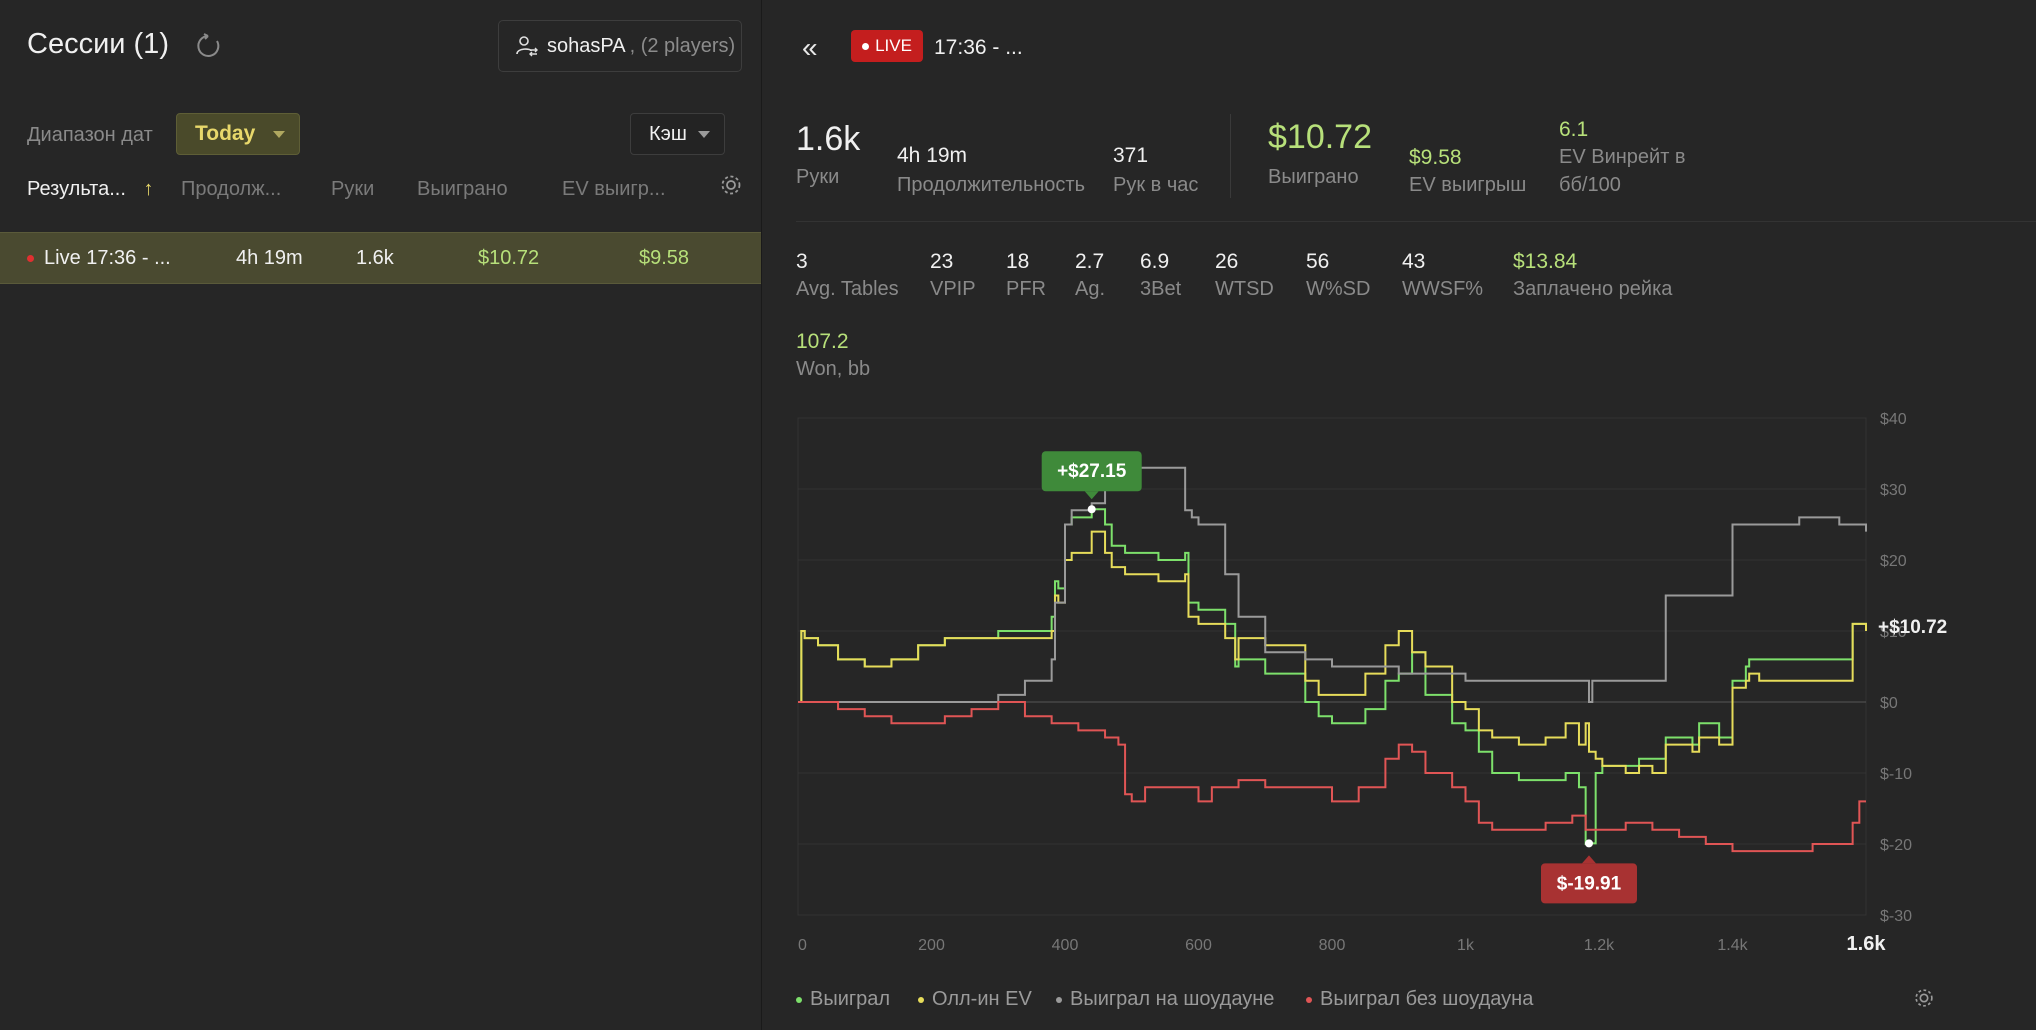 The width and height of the screenshot is (2036, 1030). What do you see at coordinates (1732, 945) in the screenshot?
I see `x-tick-label: 1.4k` at bounding box center [1732, 945].